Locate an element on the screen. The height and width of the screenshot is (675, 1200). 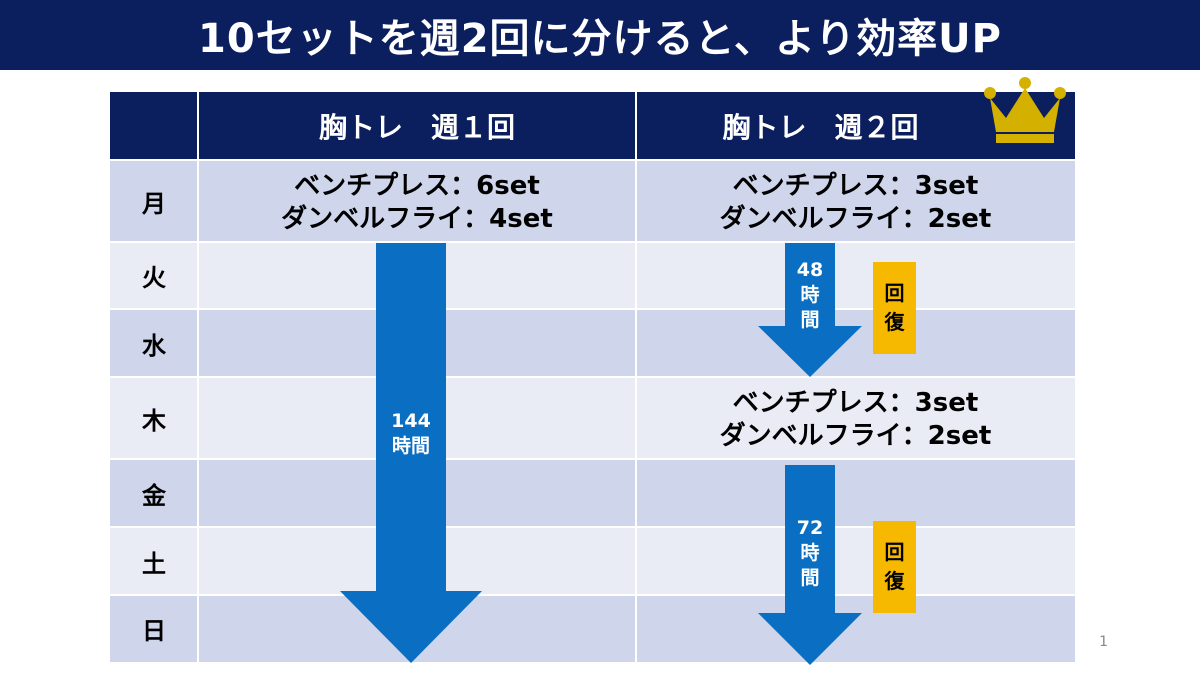
day-label-mon: 月 is located at coordinates (154, 203).